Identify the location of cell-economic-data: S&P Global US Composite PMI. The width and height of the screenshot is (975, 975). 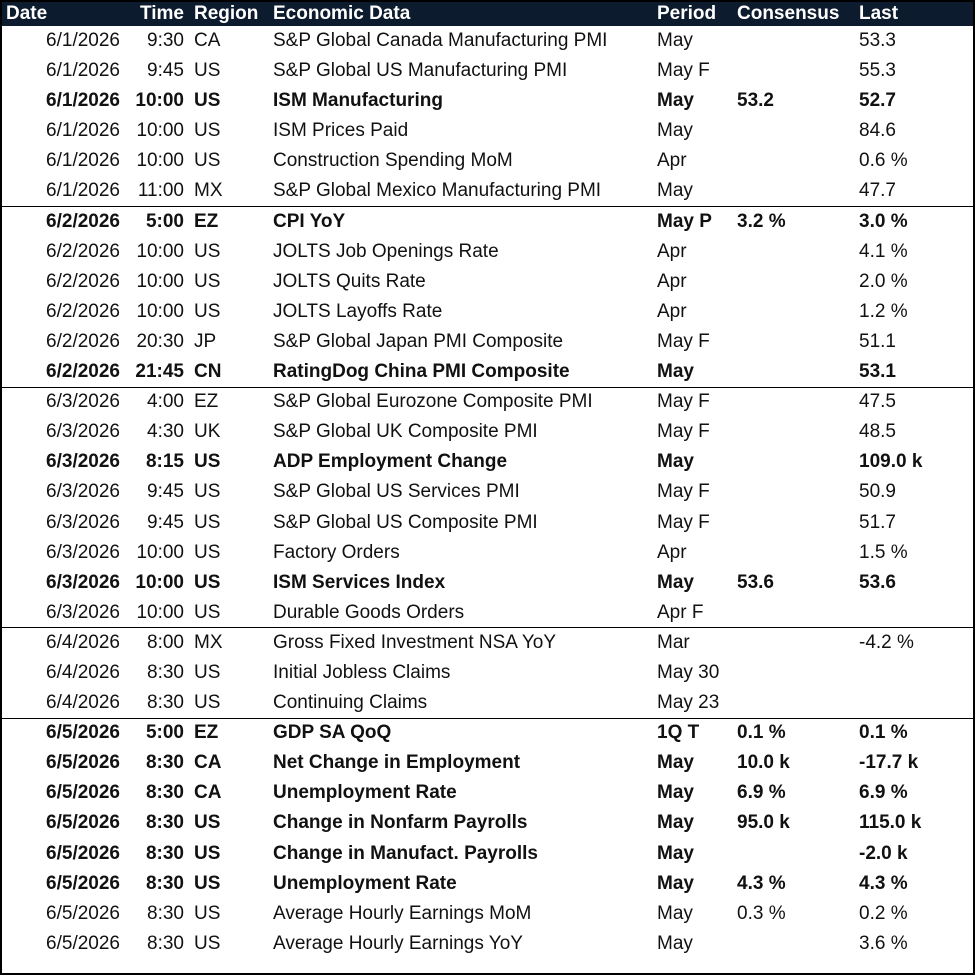
(405, 522).